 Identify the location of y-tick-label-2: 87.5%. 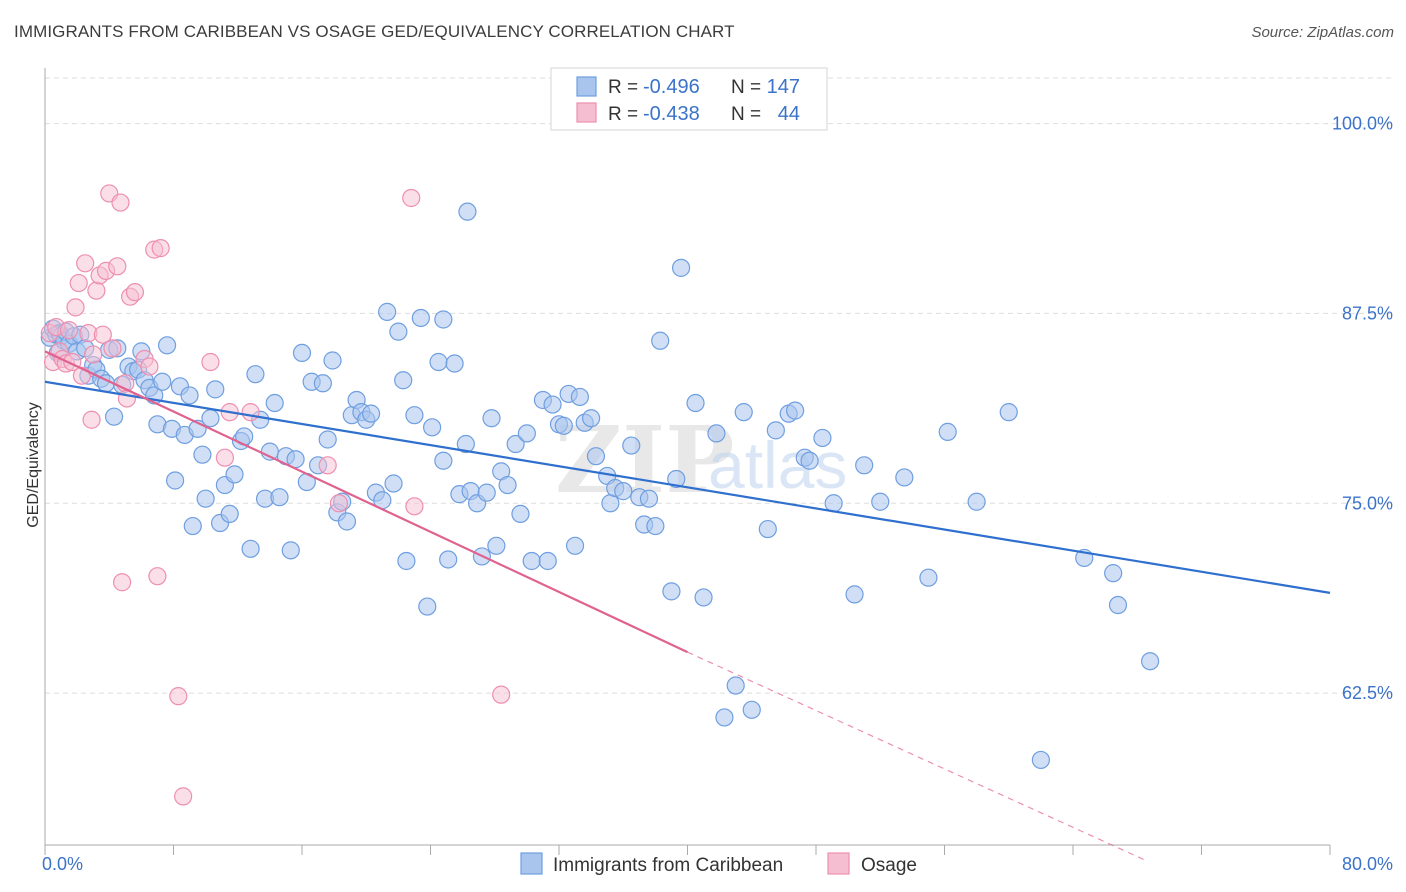
(1367, 313).